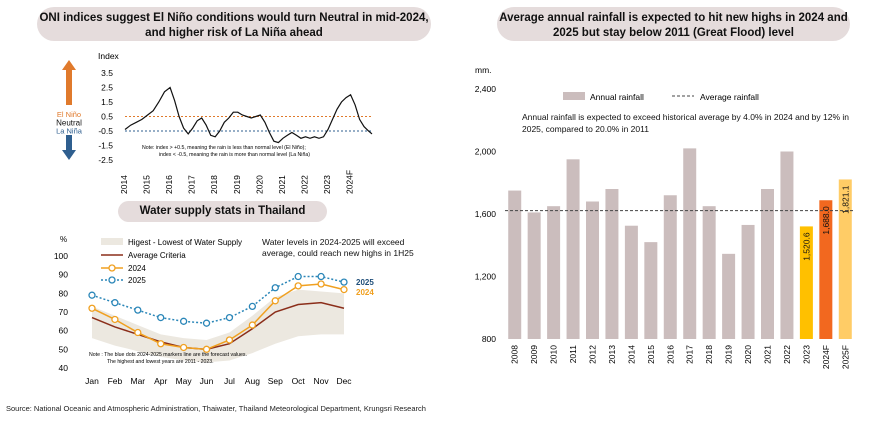 Image resolution: width=870 pixels, height=426 pixels. What do you see at coordinates (574, 96) in the screenshot?
I see `legend-annual-swatch` at bounding box center [574, 96].